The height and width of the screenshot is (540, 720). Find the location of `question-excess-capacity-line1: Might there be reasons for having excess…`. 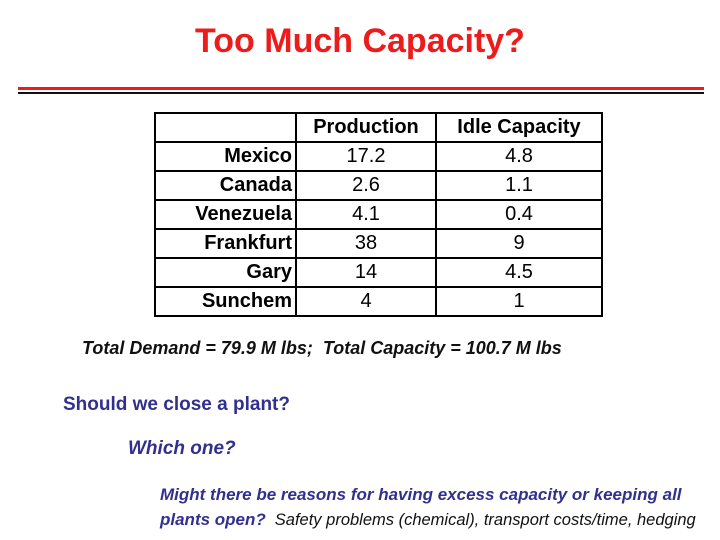

question-excess-capacity-line1: Might there be reasons for having excess… is located at coordinates (421, 494).